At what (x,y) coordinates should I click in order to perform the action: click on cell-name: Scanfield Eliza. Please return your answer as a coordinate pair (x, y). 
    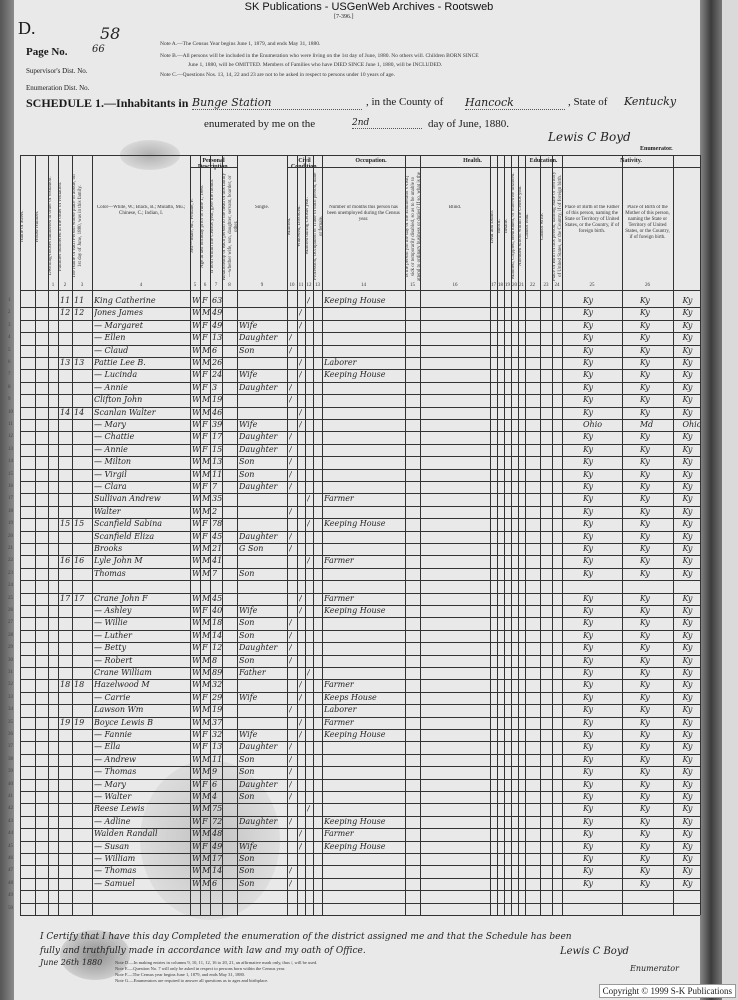
    Looking at the image, I should click on (124, 536).